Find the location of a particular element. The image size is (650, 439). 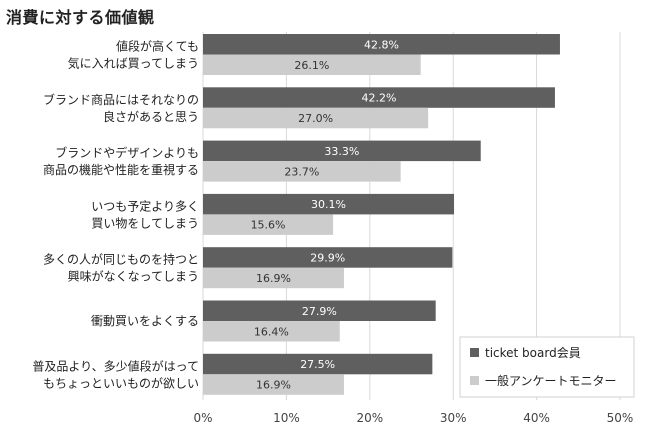

legend-label: ticket board会員 is located at coordinates (533, 353).